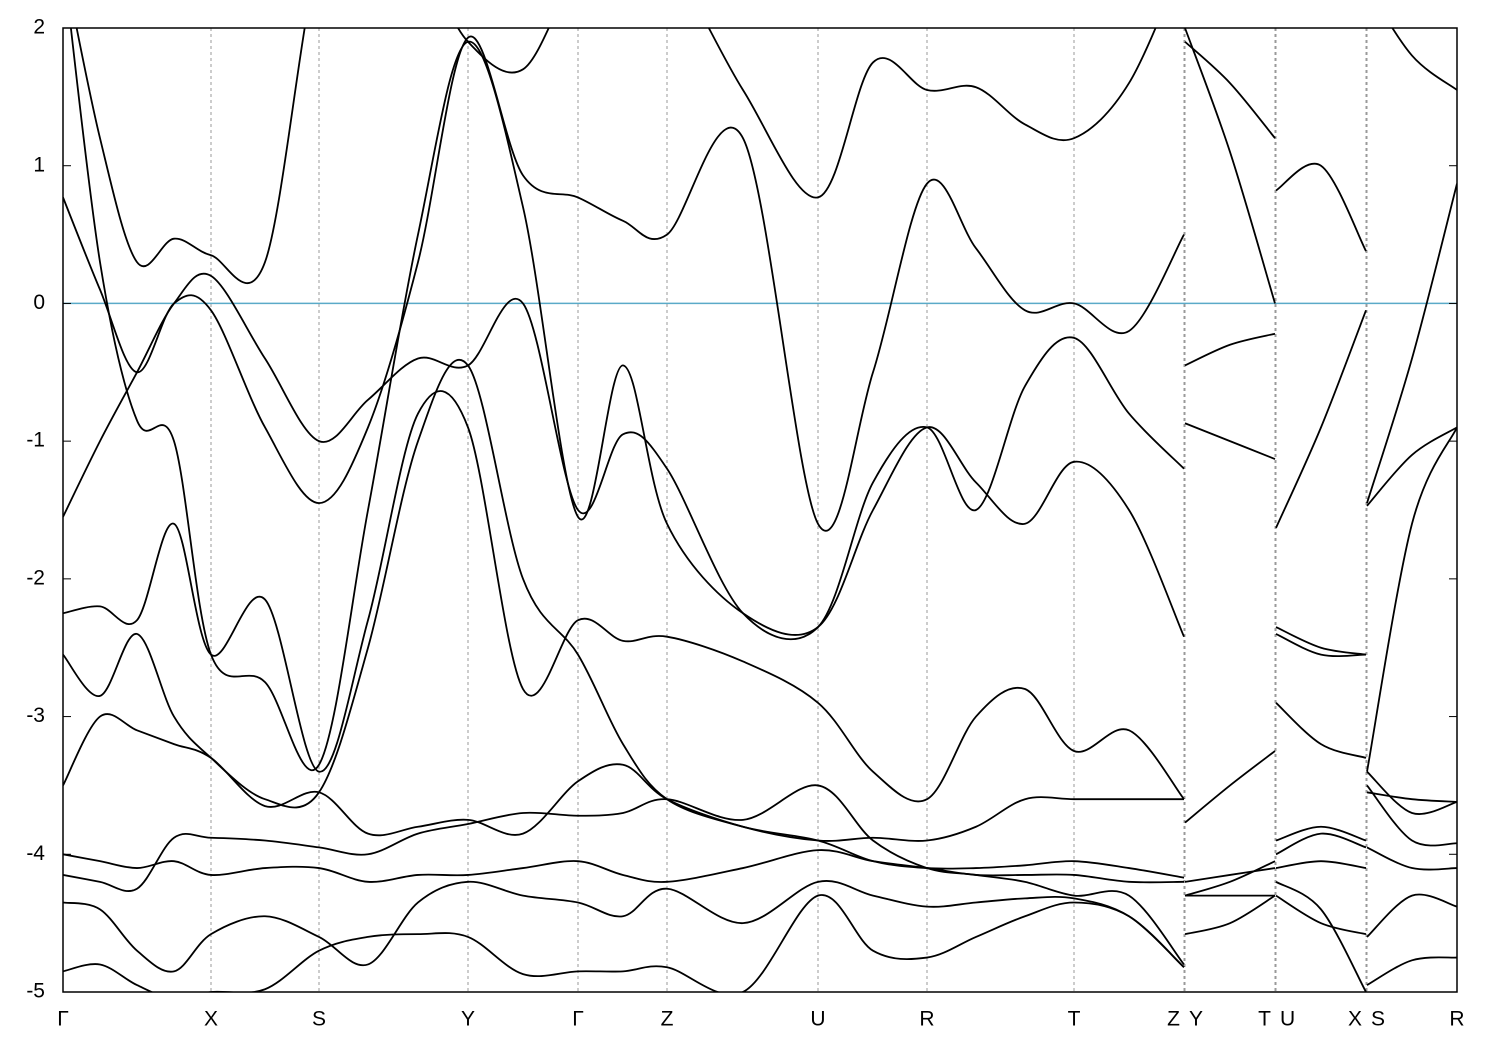  I want to click on y-tick-label: -4, so click(35, 853).